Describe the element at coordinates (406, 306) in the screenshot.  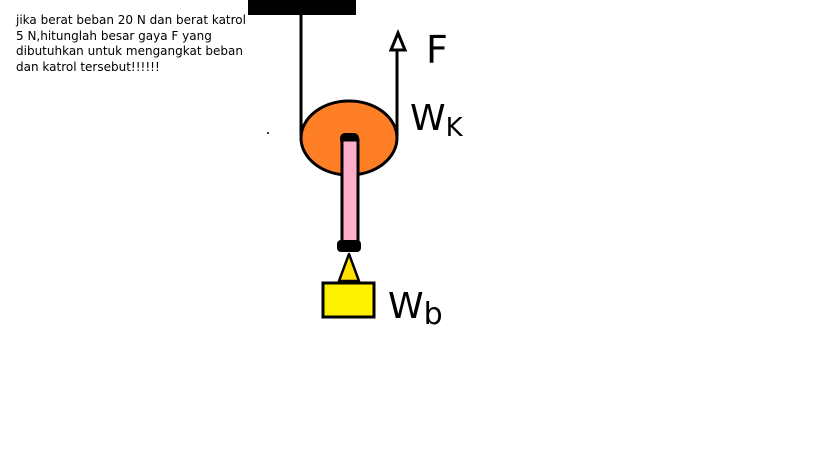
I see `load-weight-main: W` at that location.